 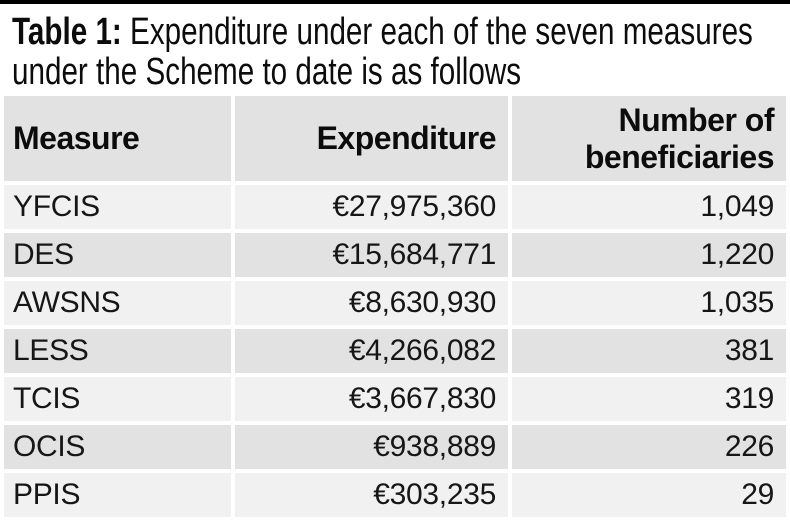 I want to click on table-row: DES €15,684,771 1,220, so click(x=395, y=255).